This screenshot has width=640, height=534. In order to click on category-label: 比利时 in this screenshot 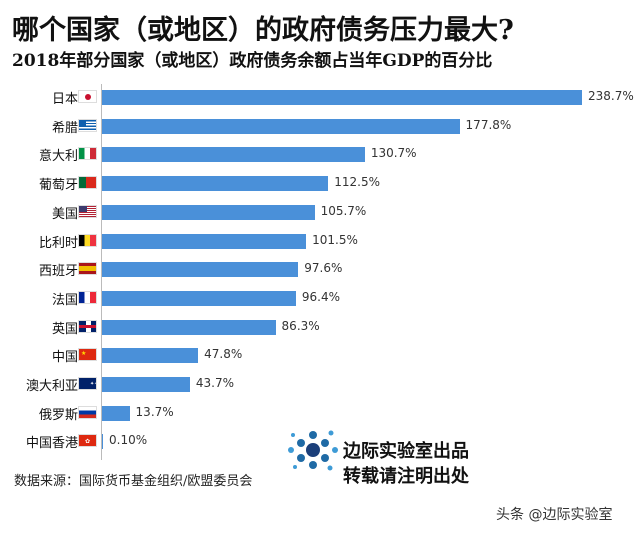, I will do `click(58, 243)`.